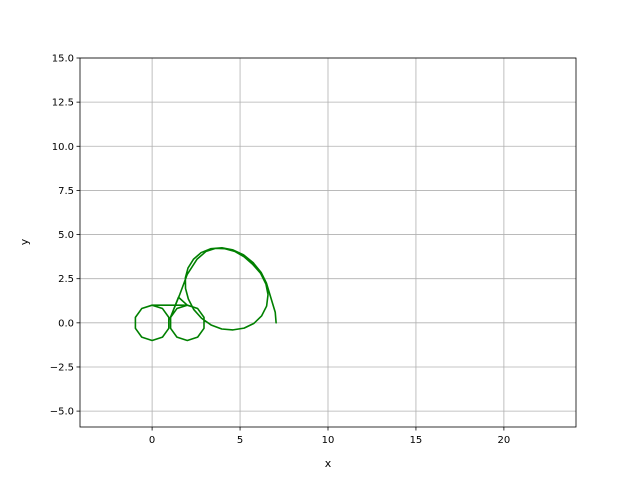 Image resolution: width=640 pixels, height=480 pixels. What do you see at coordinates (24, 241) in the screenshot?
I see `y-axis-label: y` at bounding box center [24, 241].